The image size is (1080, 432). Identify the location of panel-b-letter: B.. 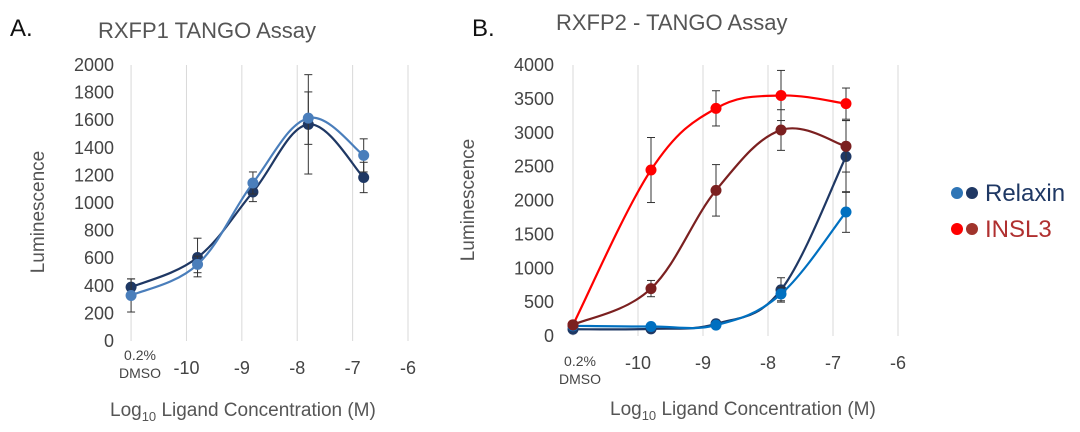
(483, 28).